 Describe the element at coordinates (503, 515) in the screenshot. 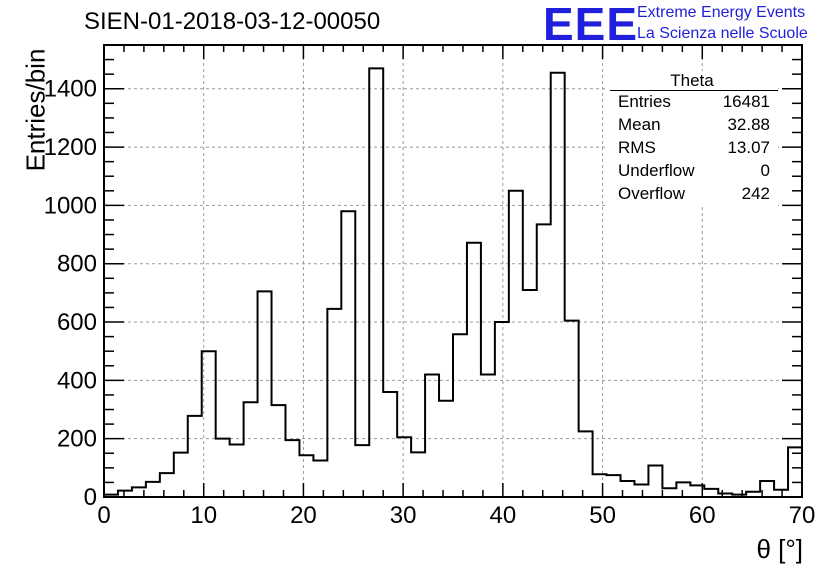

I see `x-tick-label: 40` at that location.